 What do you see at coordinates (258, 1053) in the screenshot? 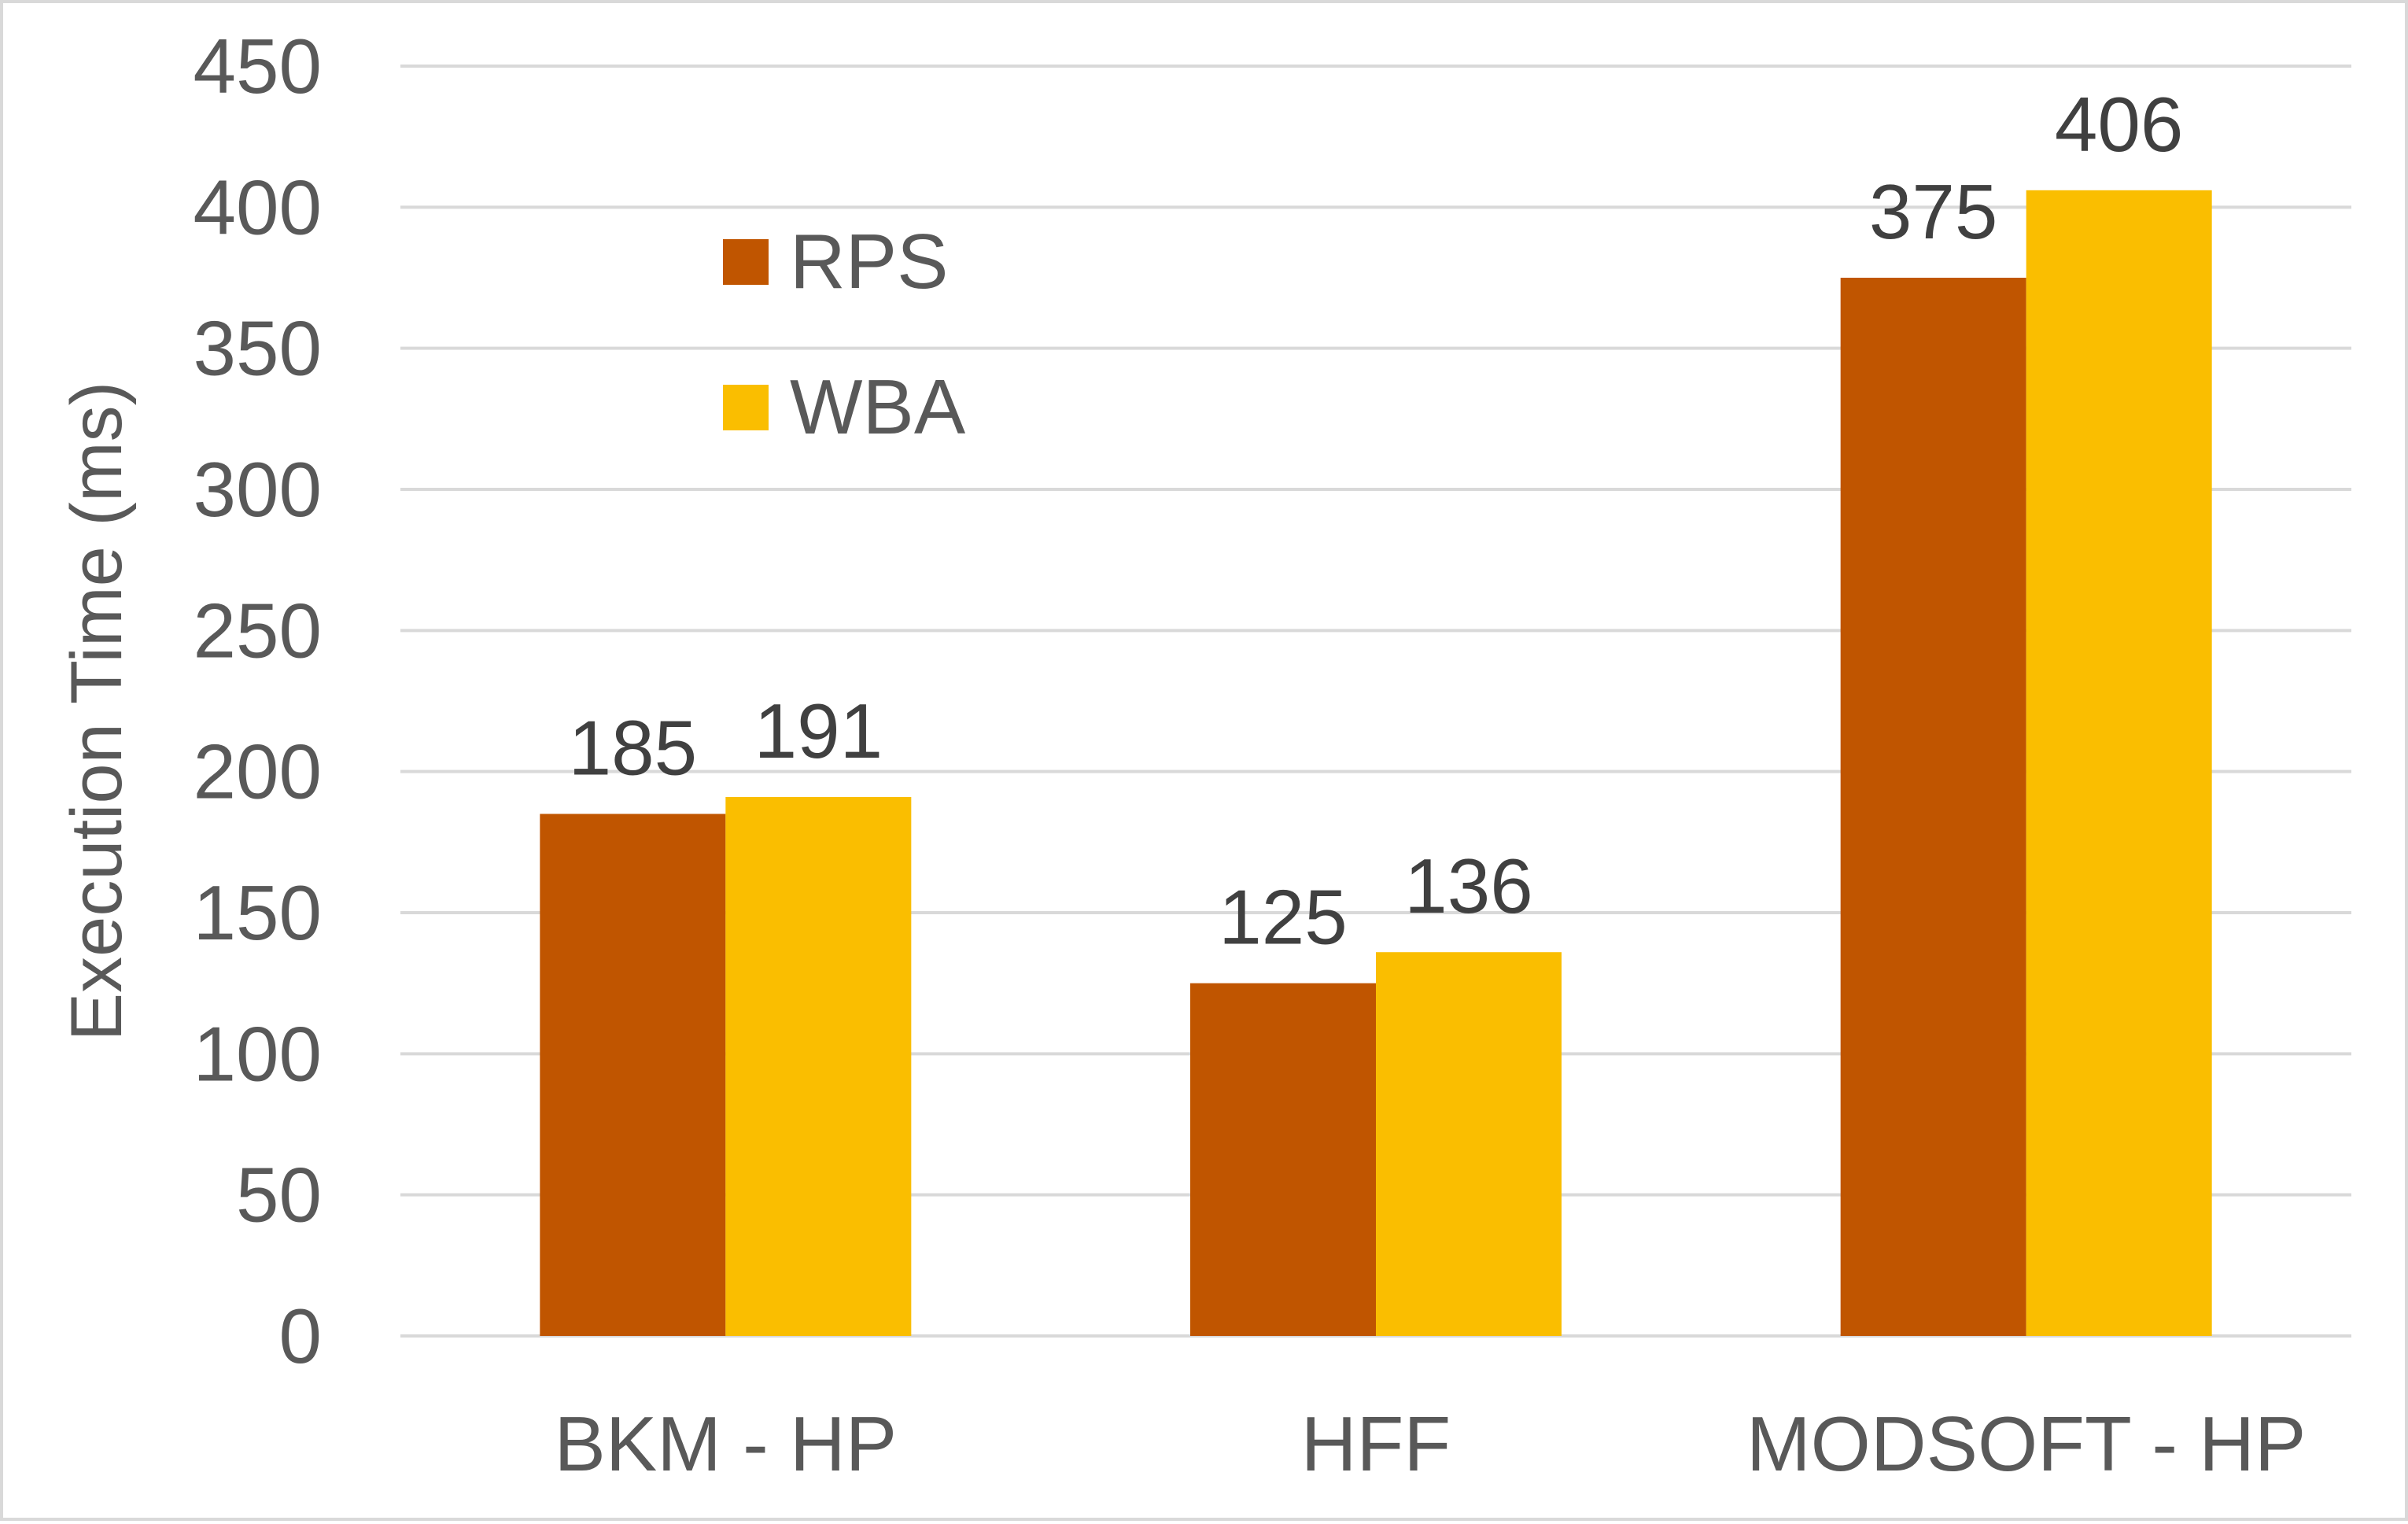
I see `y-tick-label: 100` at bounding box center [258, 1053].